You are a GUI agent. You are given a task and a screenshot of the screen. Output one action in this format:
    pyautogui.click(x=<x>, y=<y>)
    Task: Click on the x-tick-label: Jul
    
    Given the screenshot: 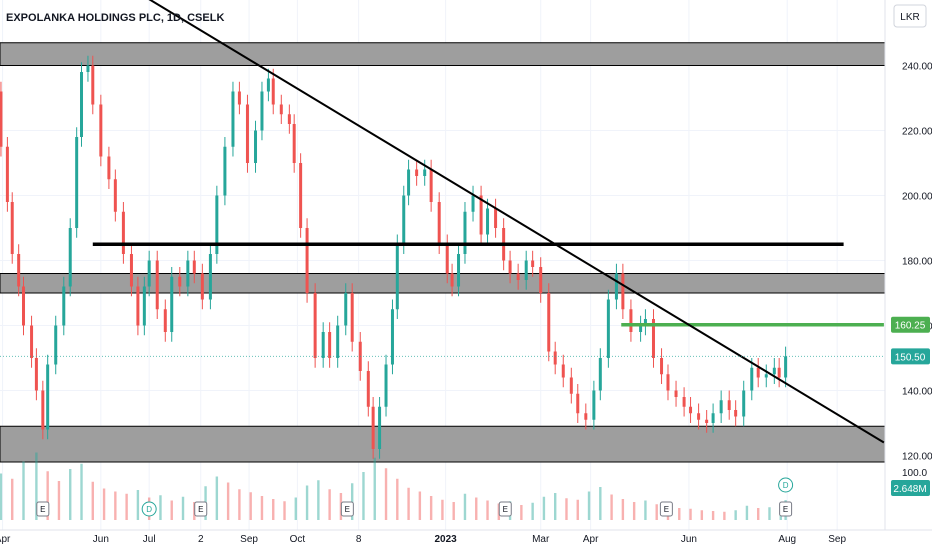 What is the action you would take?
    pyautogui.click(x=149, y=539)
    